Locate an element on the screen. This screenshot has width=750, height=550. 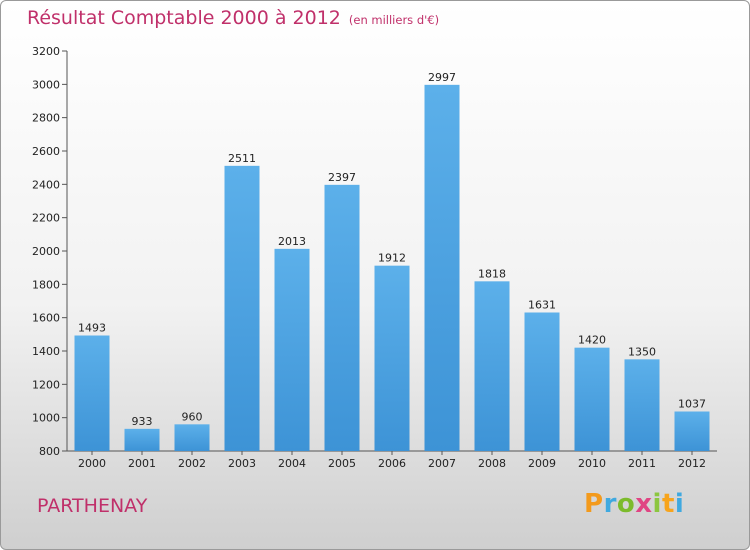
data-label: 960 is located at coordinates (192, 416).